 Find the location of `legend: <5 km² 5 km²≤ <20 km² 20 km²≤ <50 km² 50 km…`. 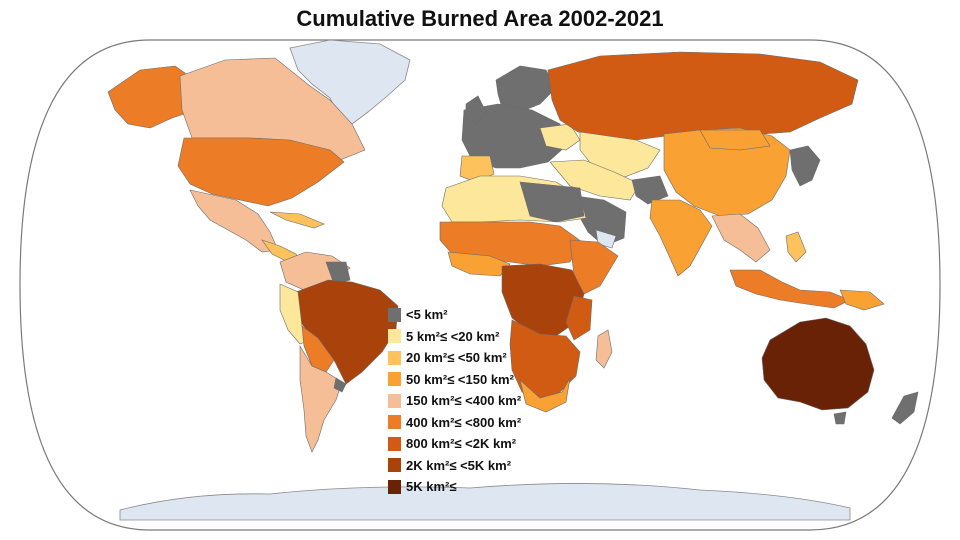

legend: <5 km² 5 km²≤ <20 km² 20 km²≤ <50 km² 50 km… is located at coordinates (454, 401).